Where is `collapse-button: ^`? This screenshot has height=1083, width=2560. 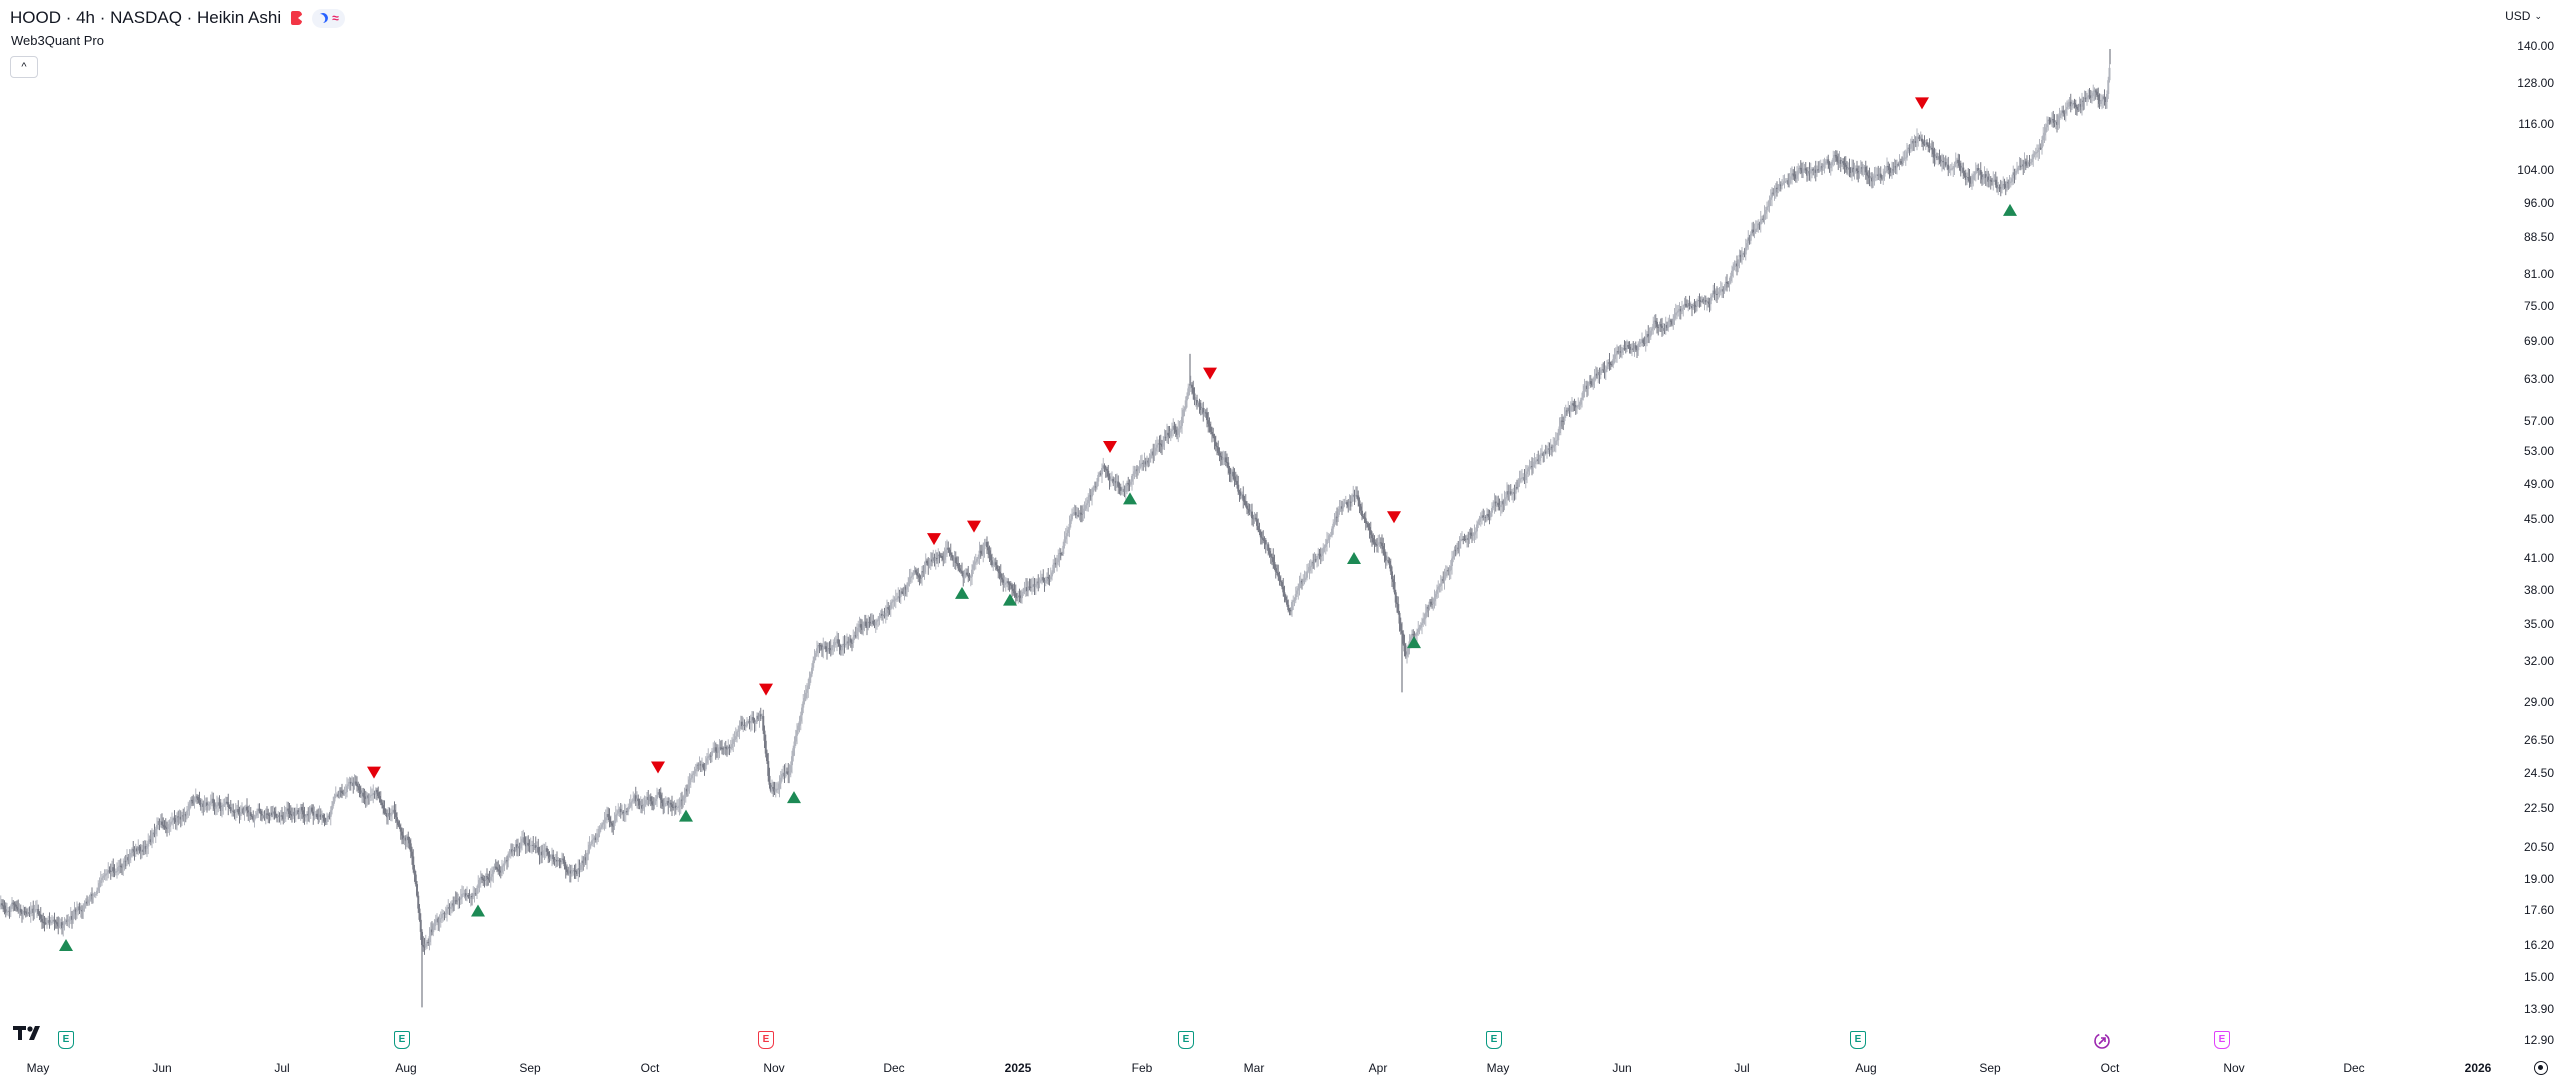 collapse-button: ^ is located at coordinates (24, 67).